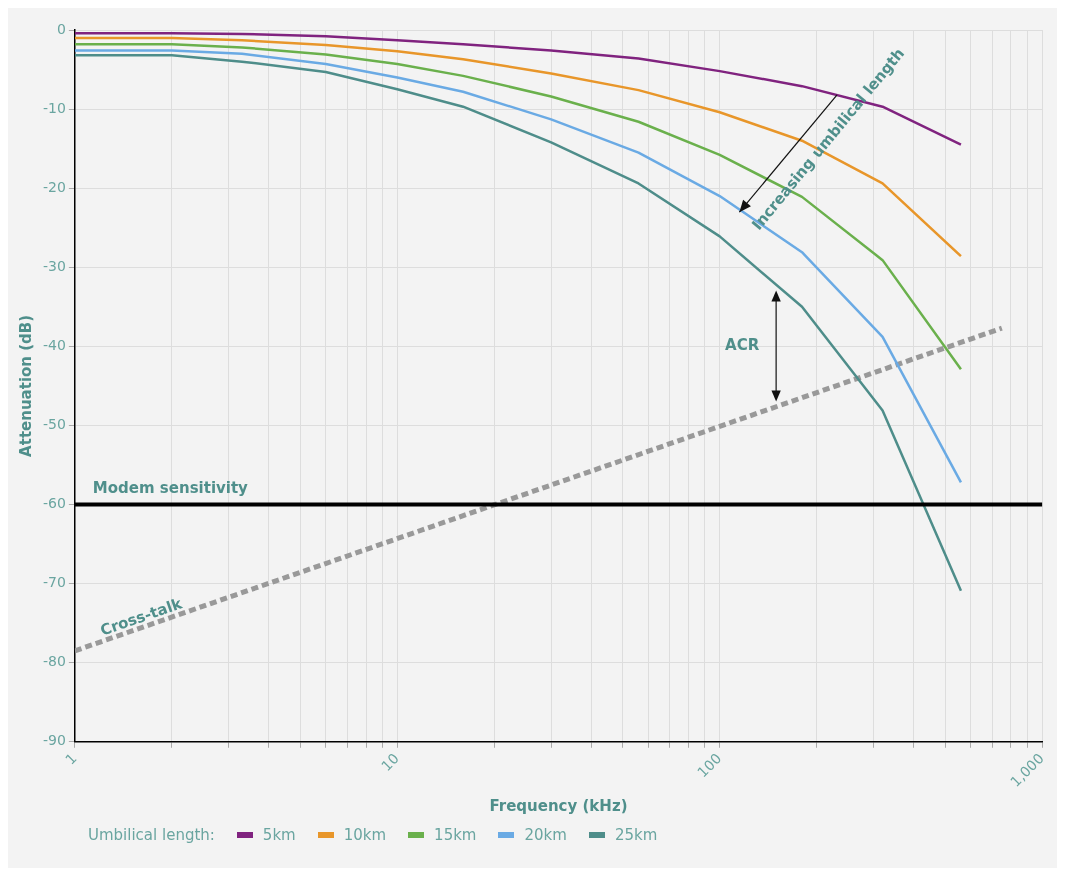  Describe the element at coordinates (545, 835) in the screenshot. I see `legend-label: 20km` at that location.